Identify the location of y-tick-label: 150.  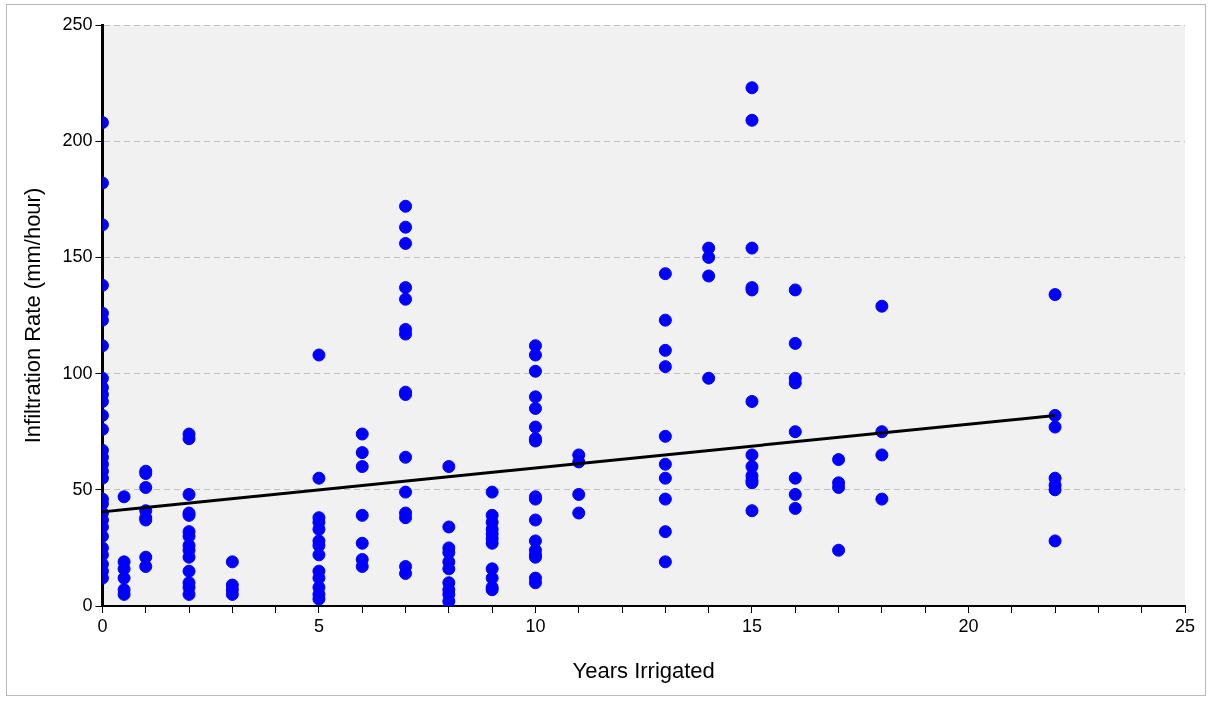
(77, 256).